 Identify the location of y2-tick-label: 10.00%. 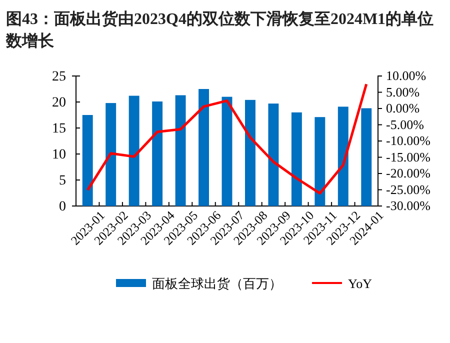
(406, 76).